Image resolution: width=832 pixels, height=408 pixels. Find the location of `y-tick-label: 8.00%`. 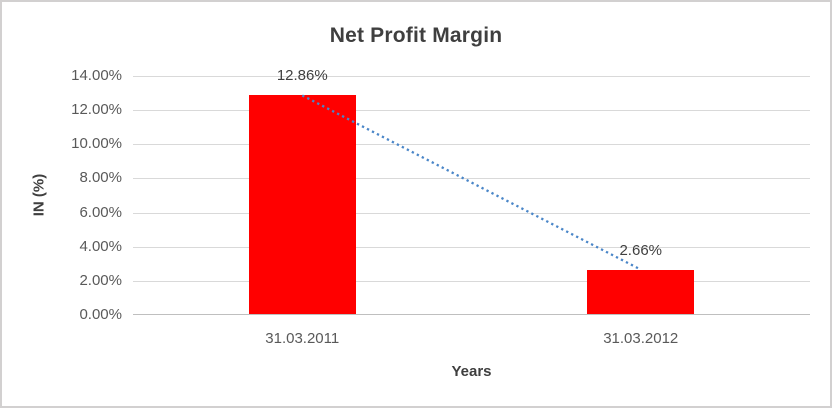

y-tick-label: 8.00% is located at coordinates (100, 178).